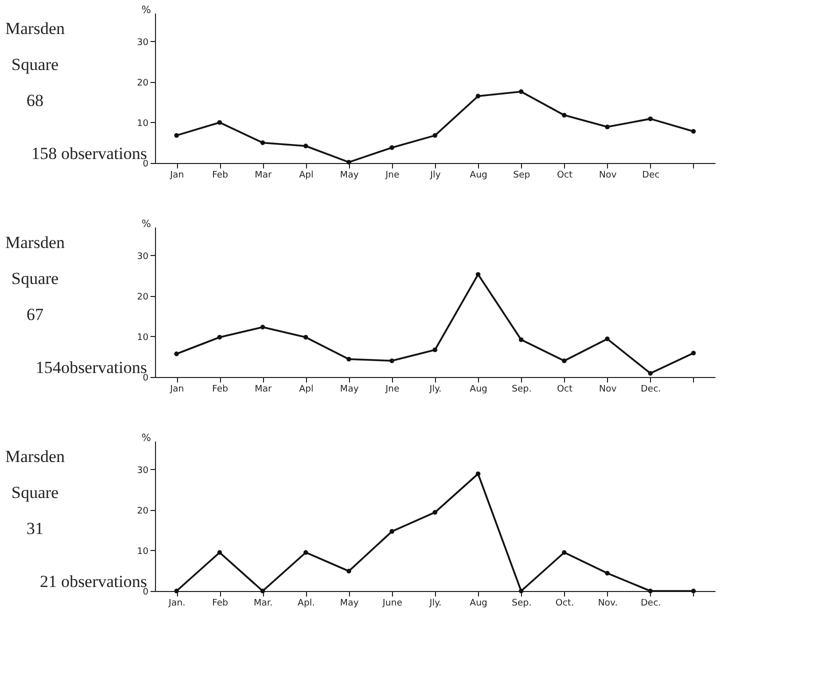  Describe the element at coordinates (608, 603) in the screenshot. I see `x-tick-label: Nov.` at that location.